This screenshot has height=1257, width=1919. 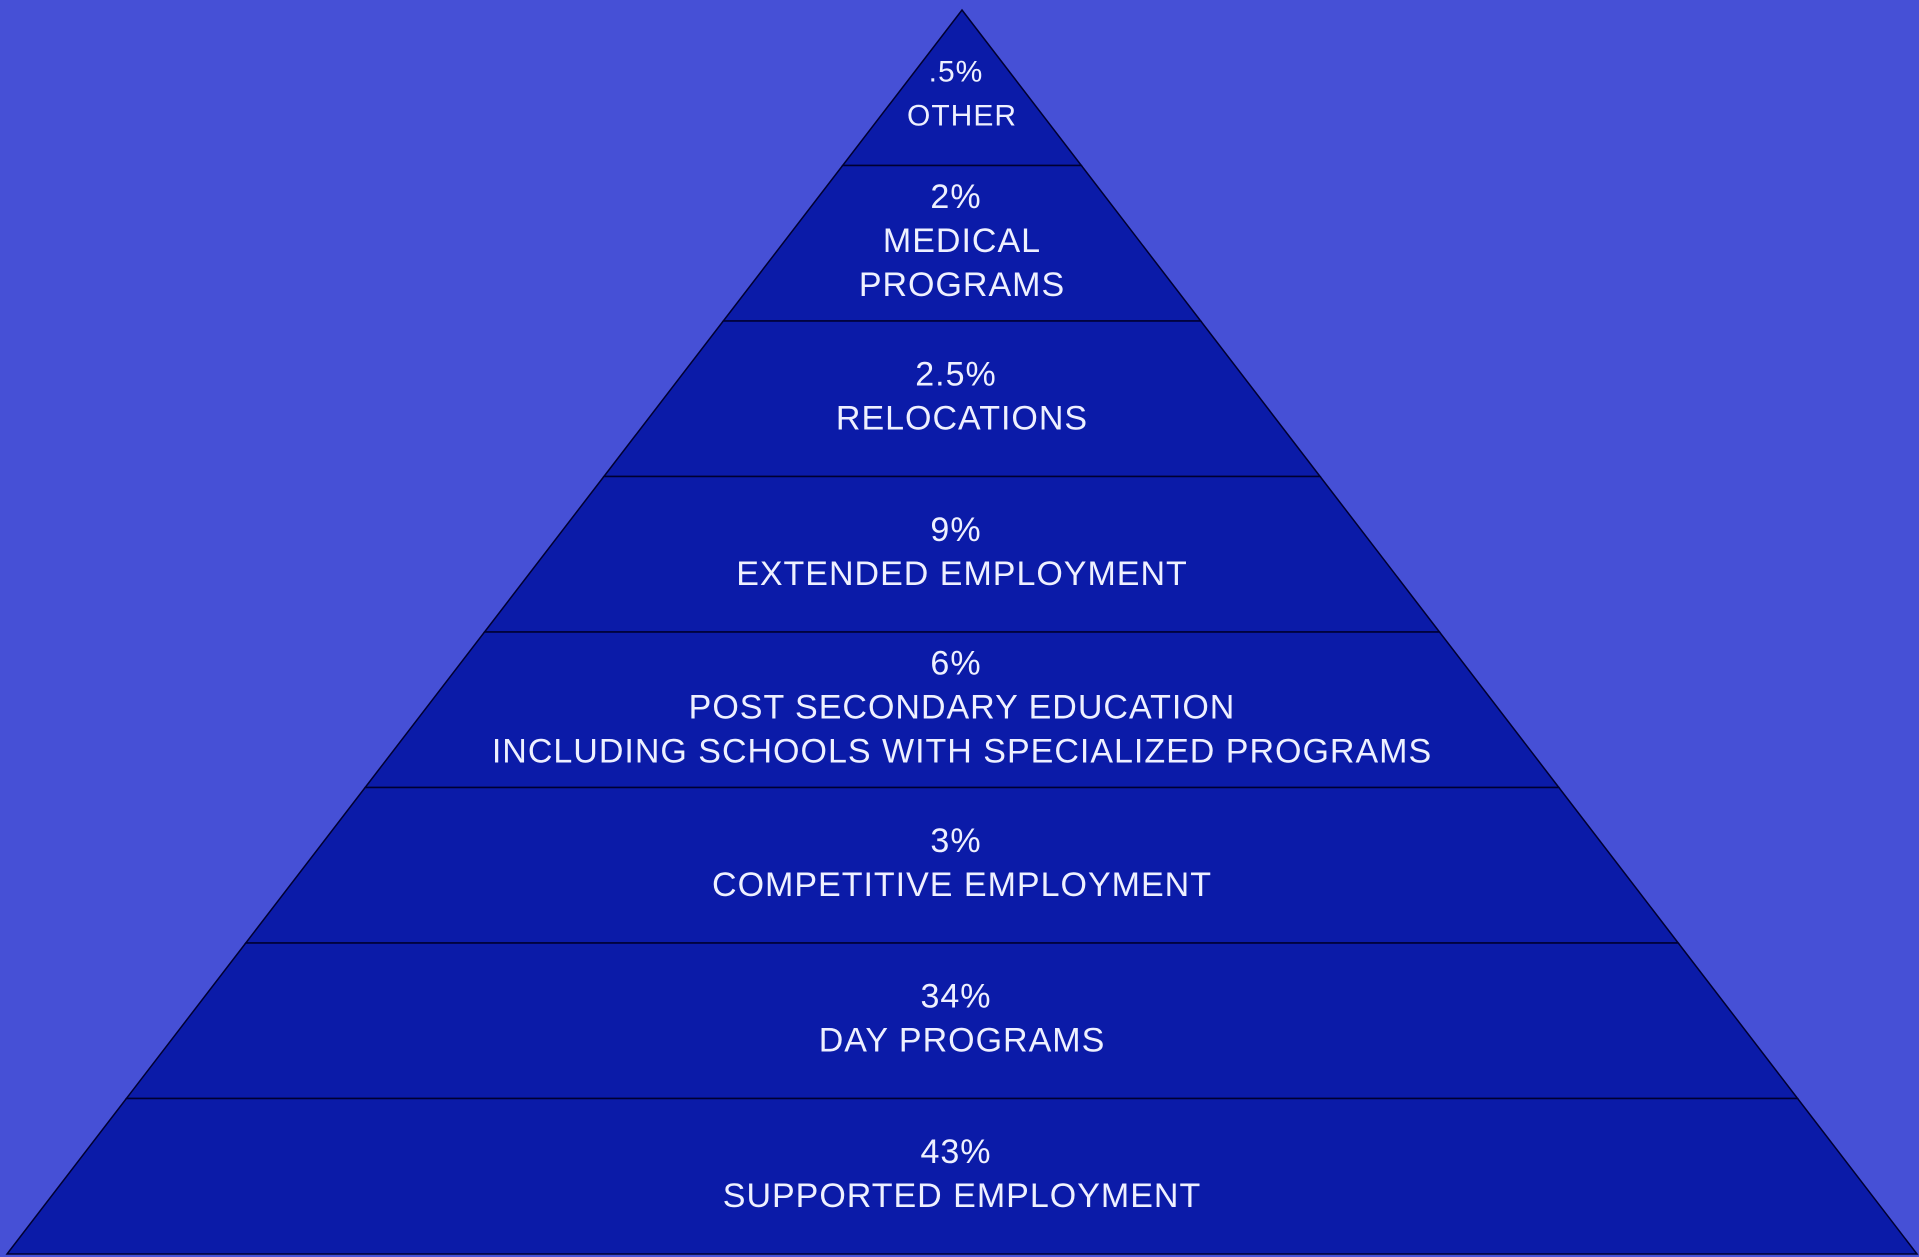 I want to click on level-percent: 2%, so click(x=955, y=197).